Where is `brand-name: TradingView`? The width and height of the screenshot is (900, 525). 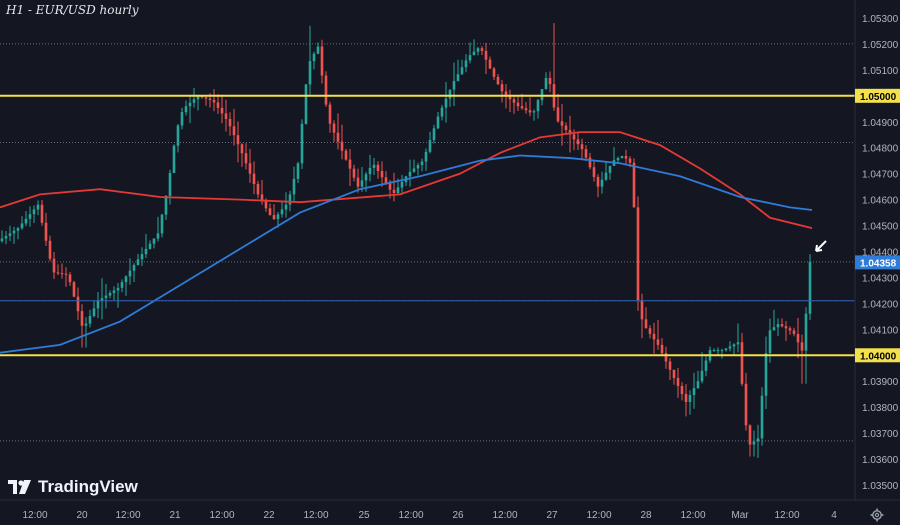 brand-name: TradingView is located at coordinates (88, 486).